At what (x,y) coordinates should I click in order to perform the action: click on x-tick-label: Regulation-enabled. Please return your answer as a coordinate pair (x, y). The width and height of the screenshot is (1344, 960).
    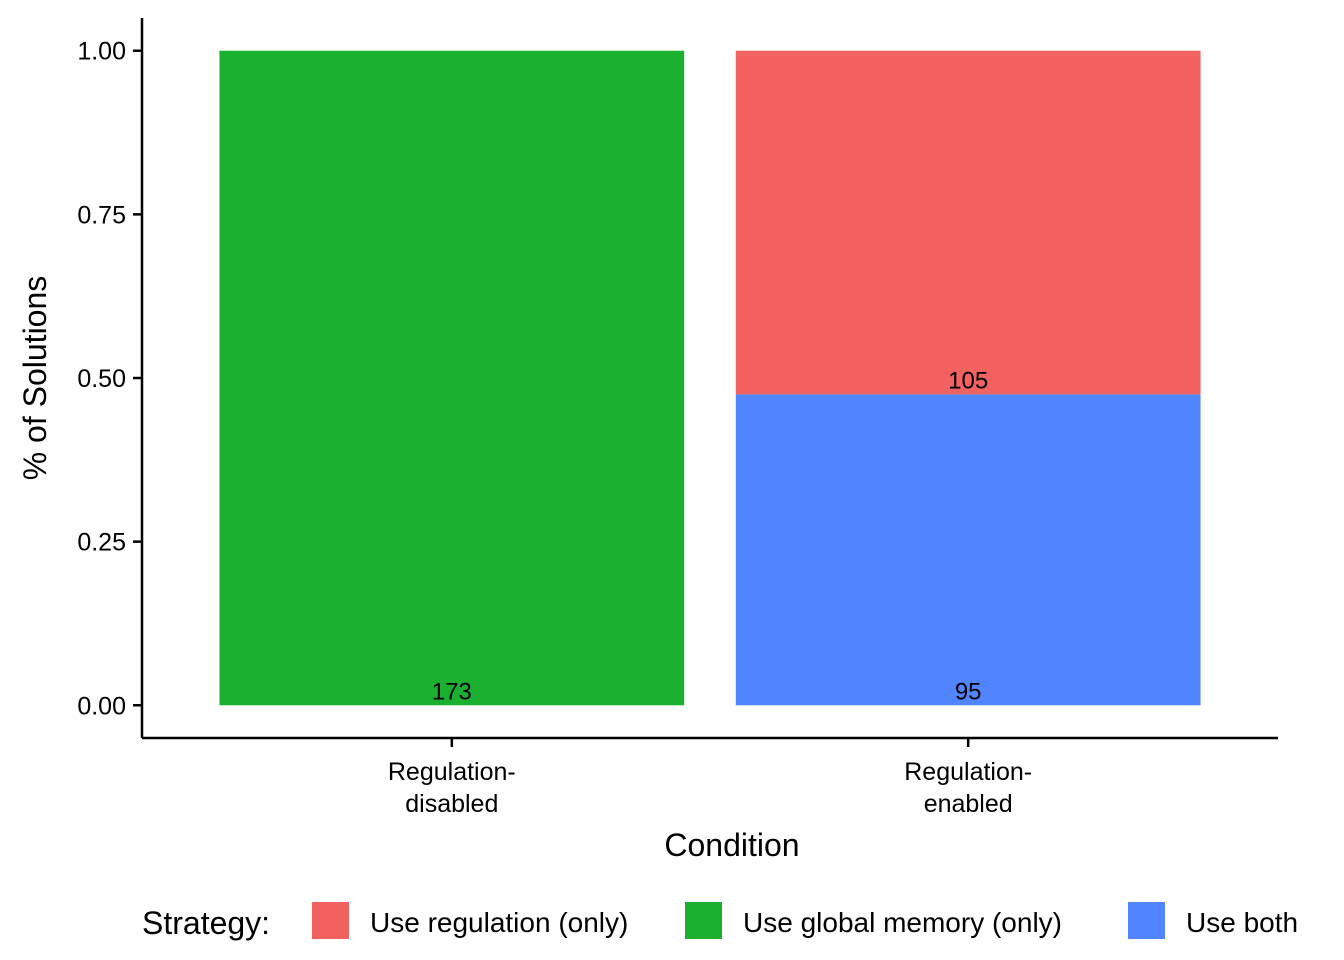
    Looking at the image, I should click on (968, 788).